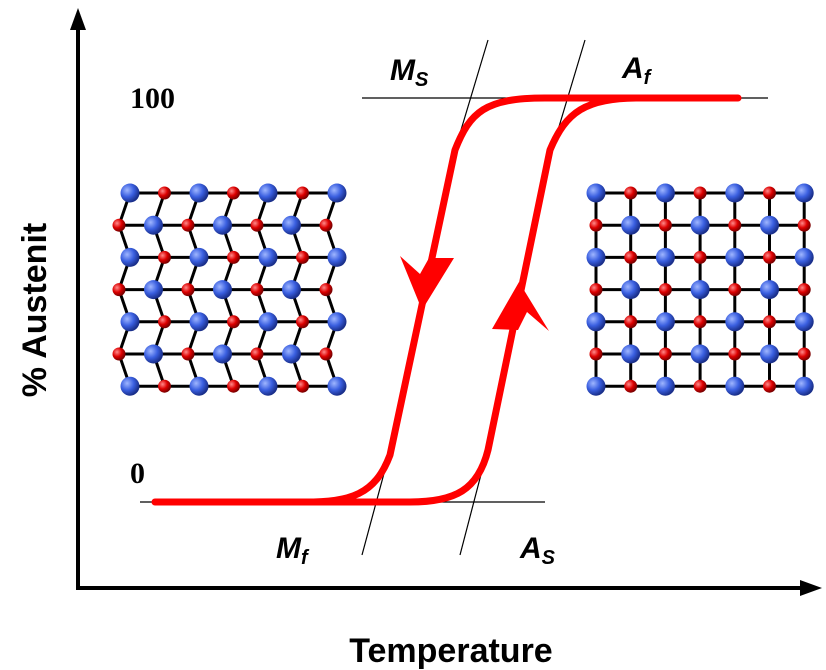 The image size is (826, 670). I want to click on tick-label-100: 100, so click(152, 98).